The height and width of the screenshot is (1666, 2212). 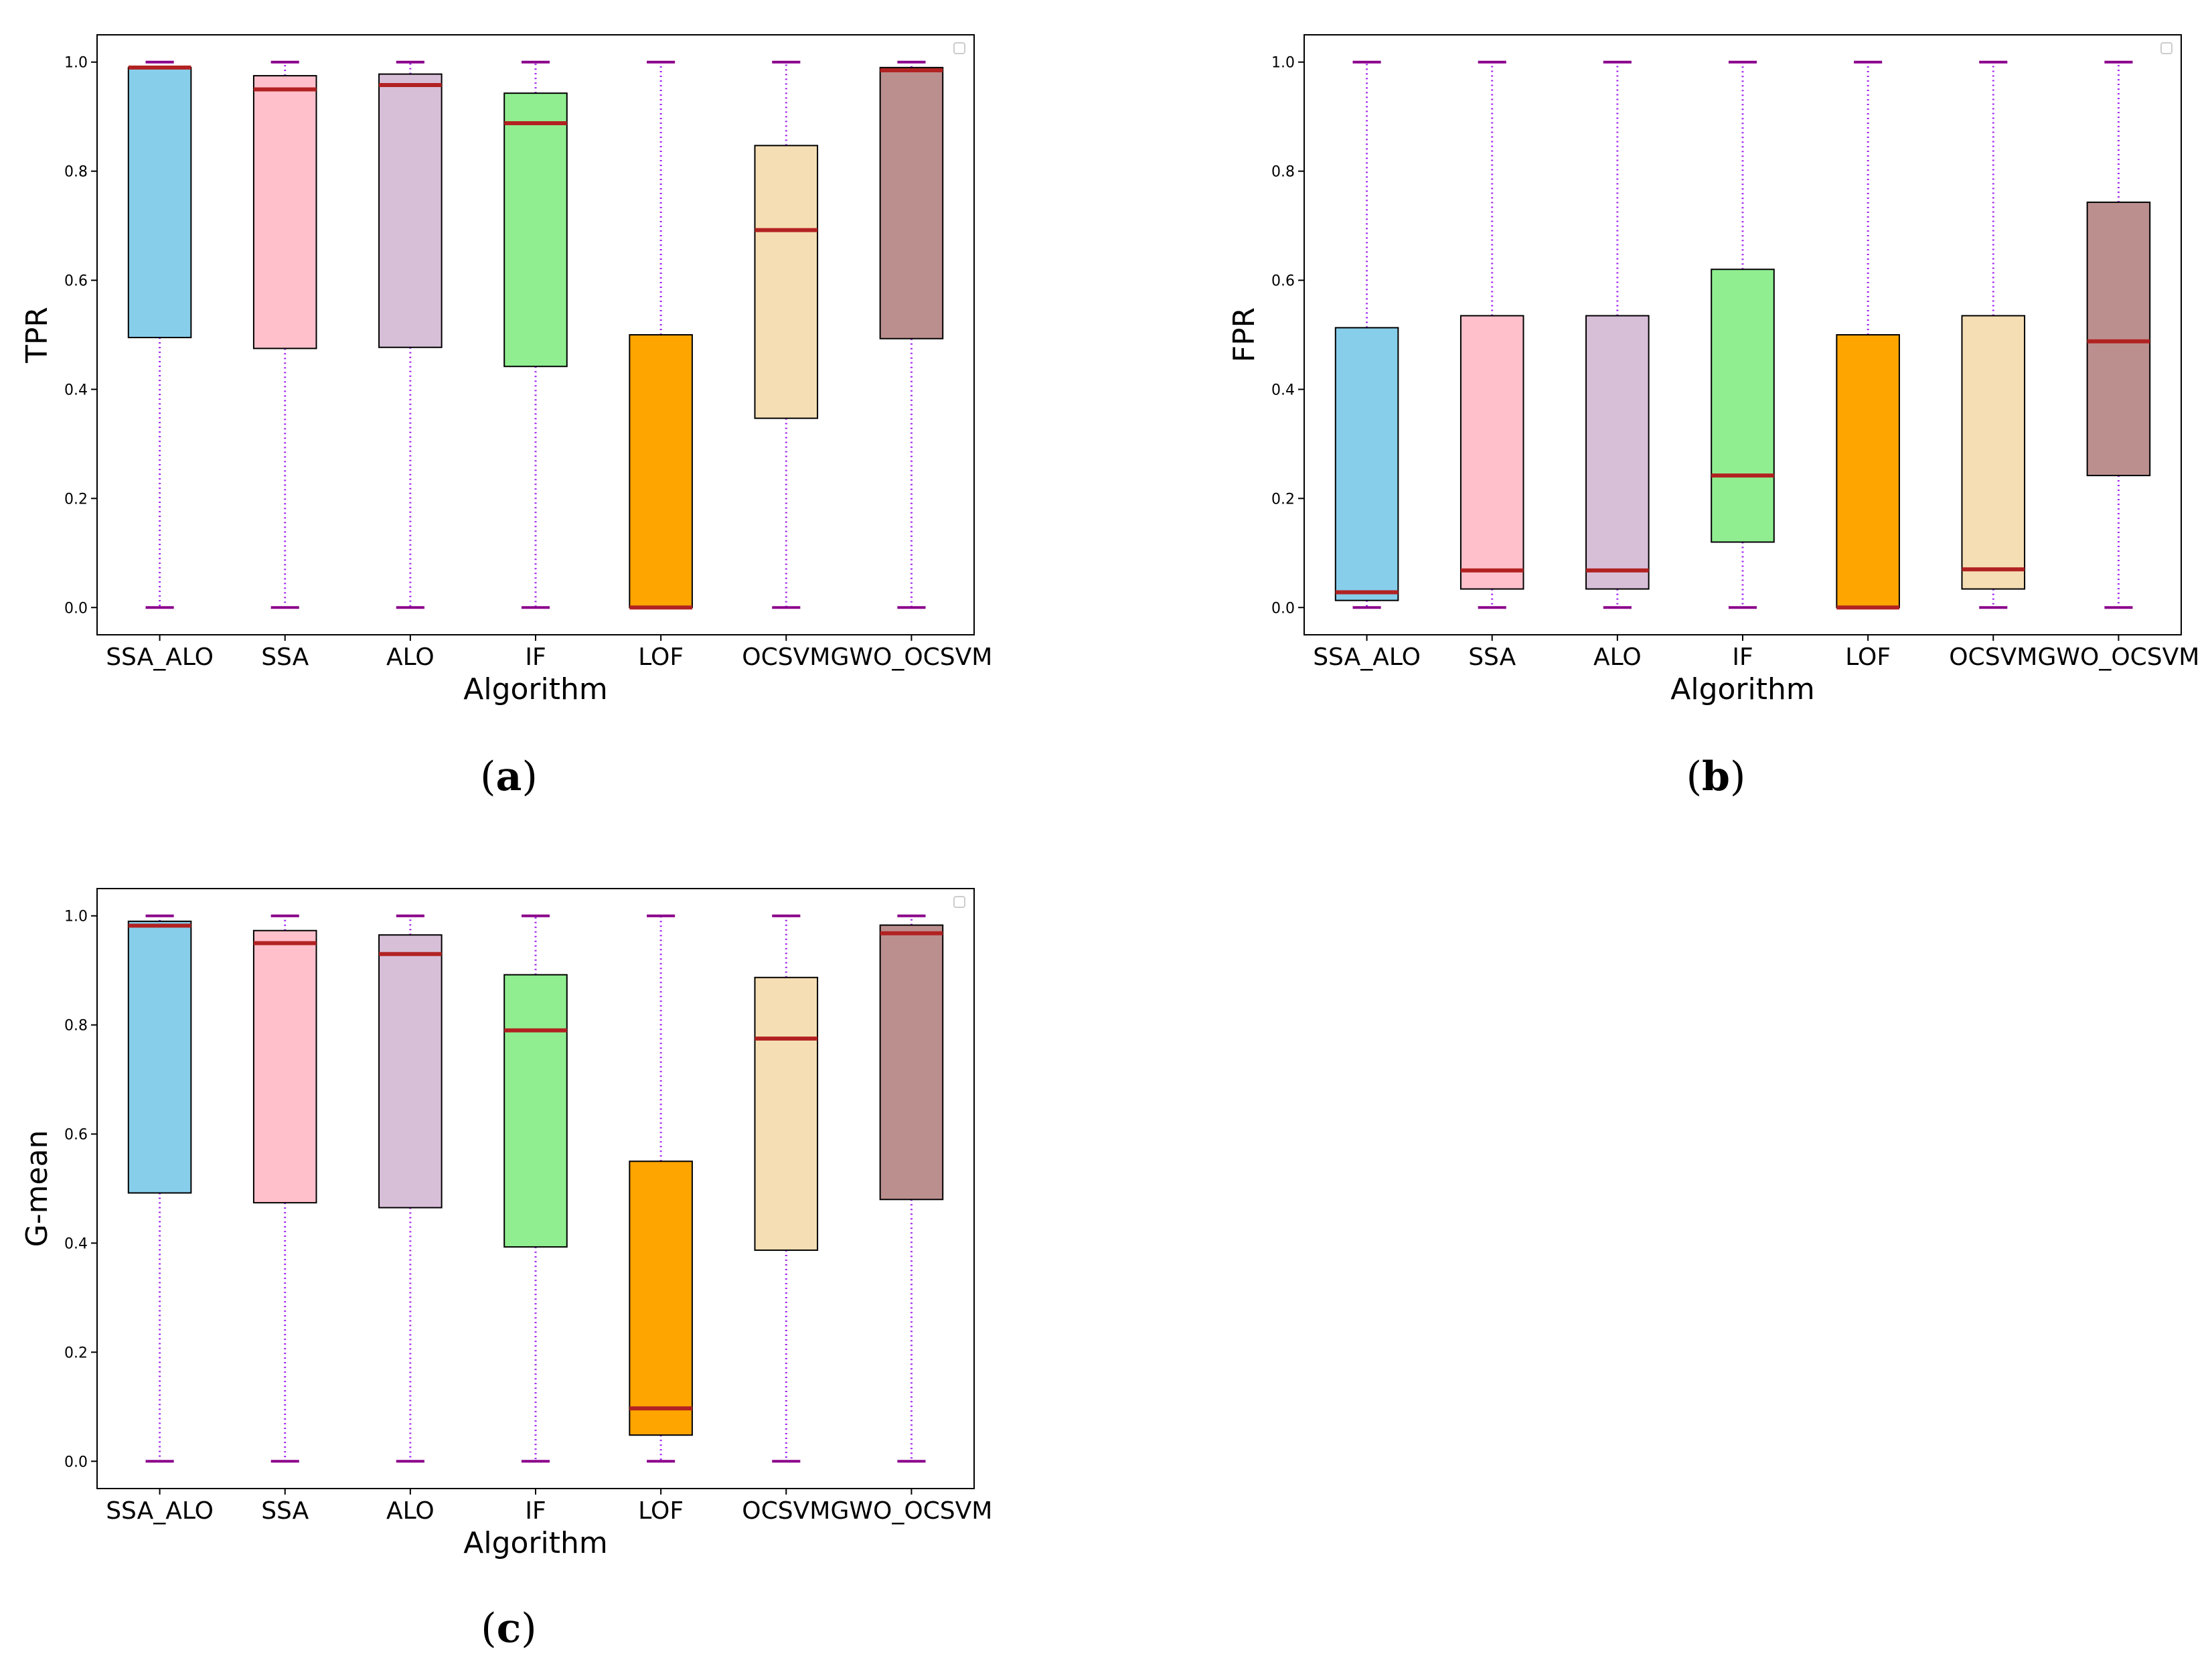 I want to click on panel-caption: (c), so click(x=508, y=1628).